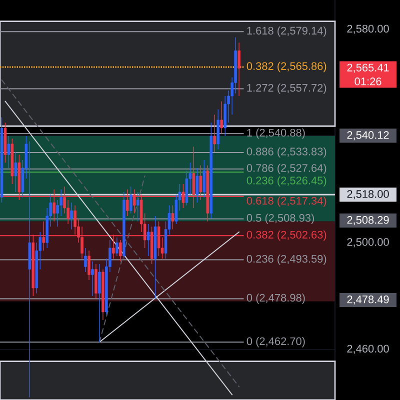 This screenshot has width=400, height=400. What do you see at coordinates (368, 349) in the screenshot?
I see `y-tick-label: 2,460.00` at bounding box center [368, 349].